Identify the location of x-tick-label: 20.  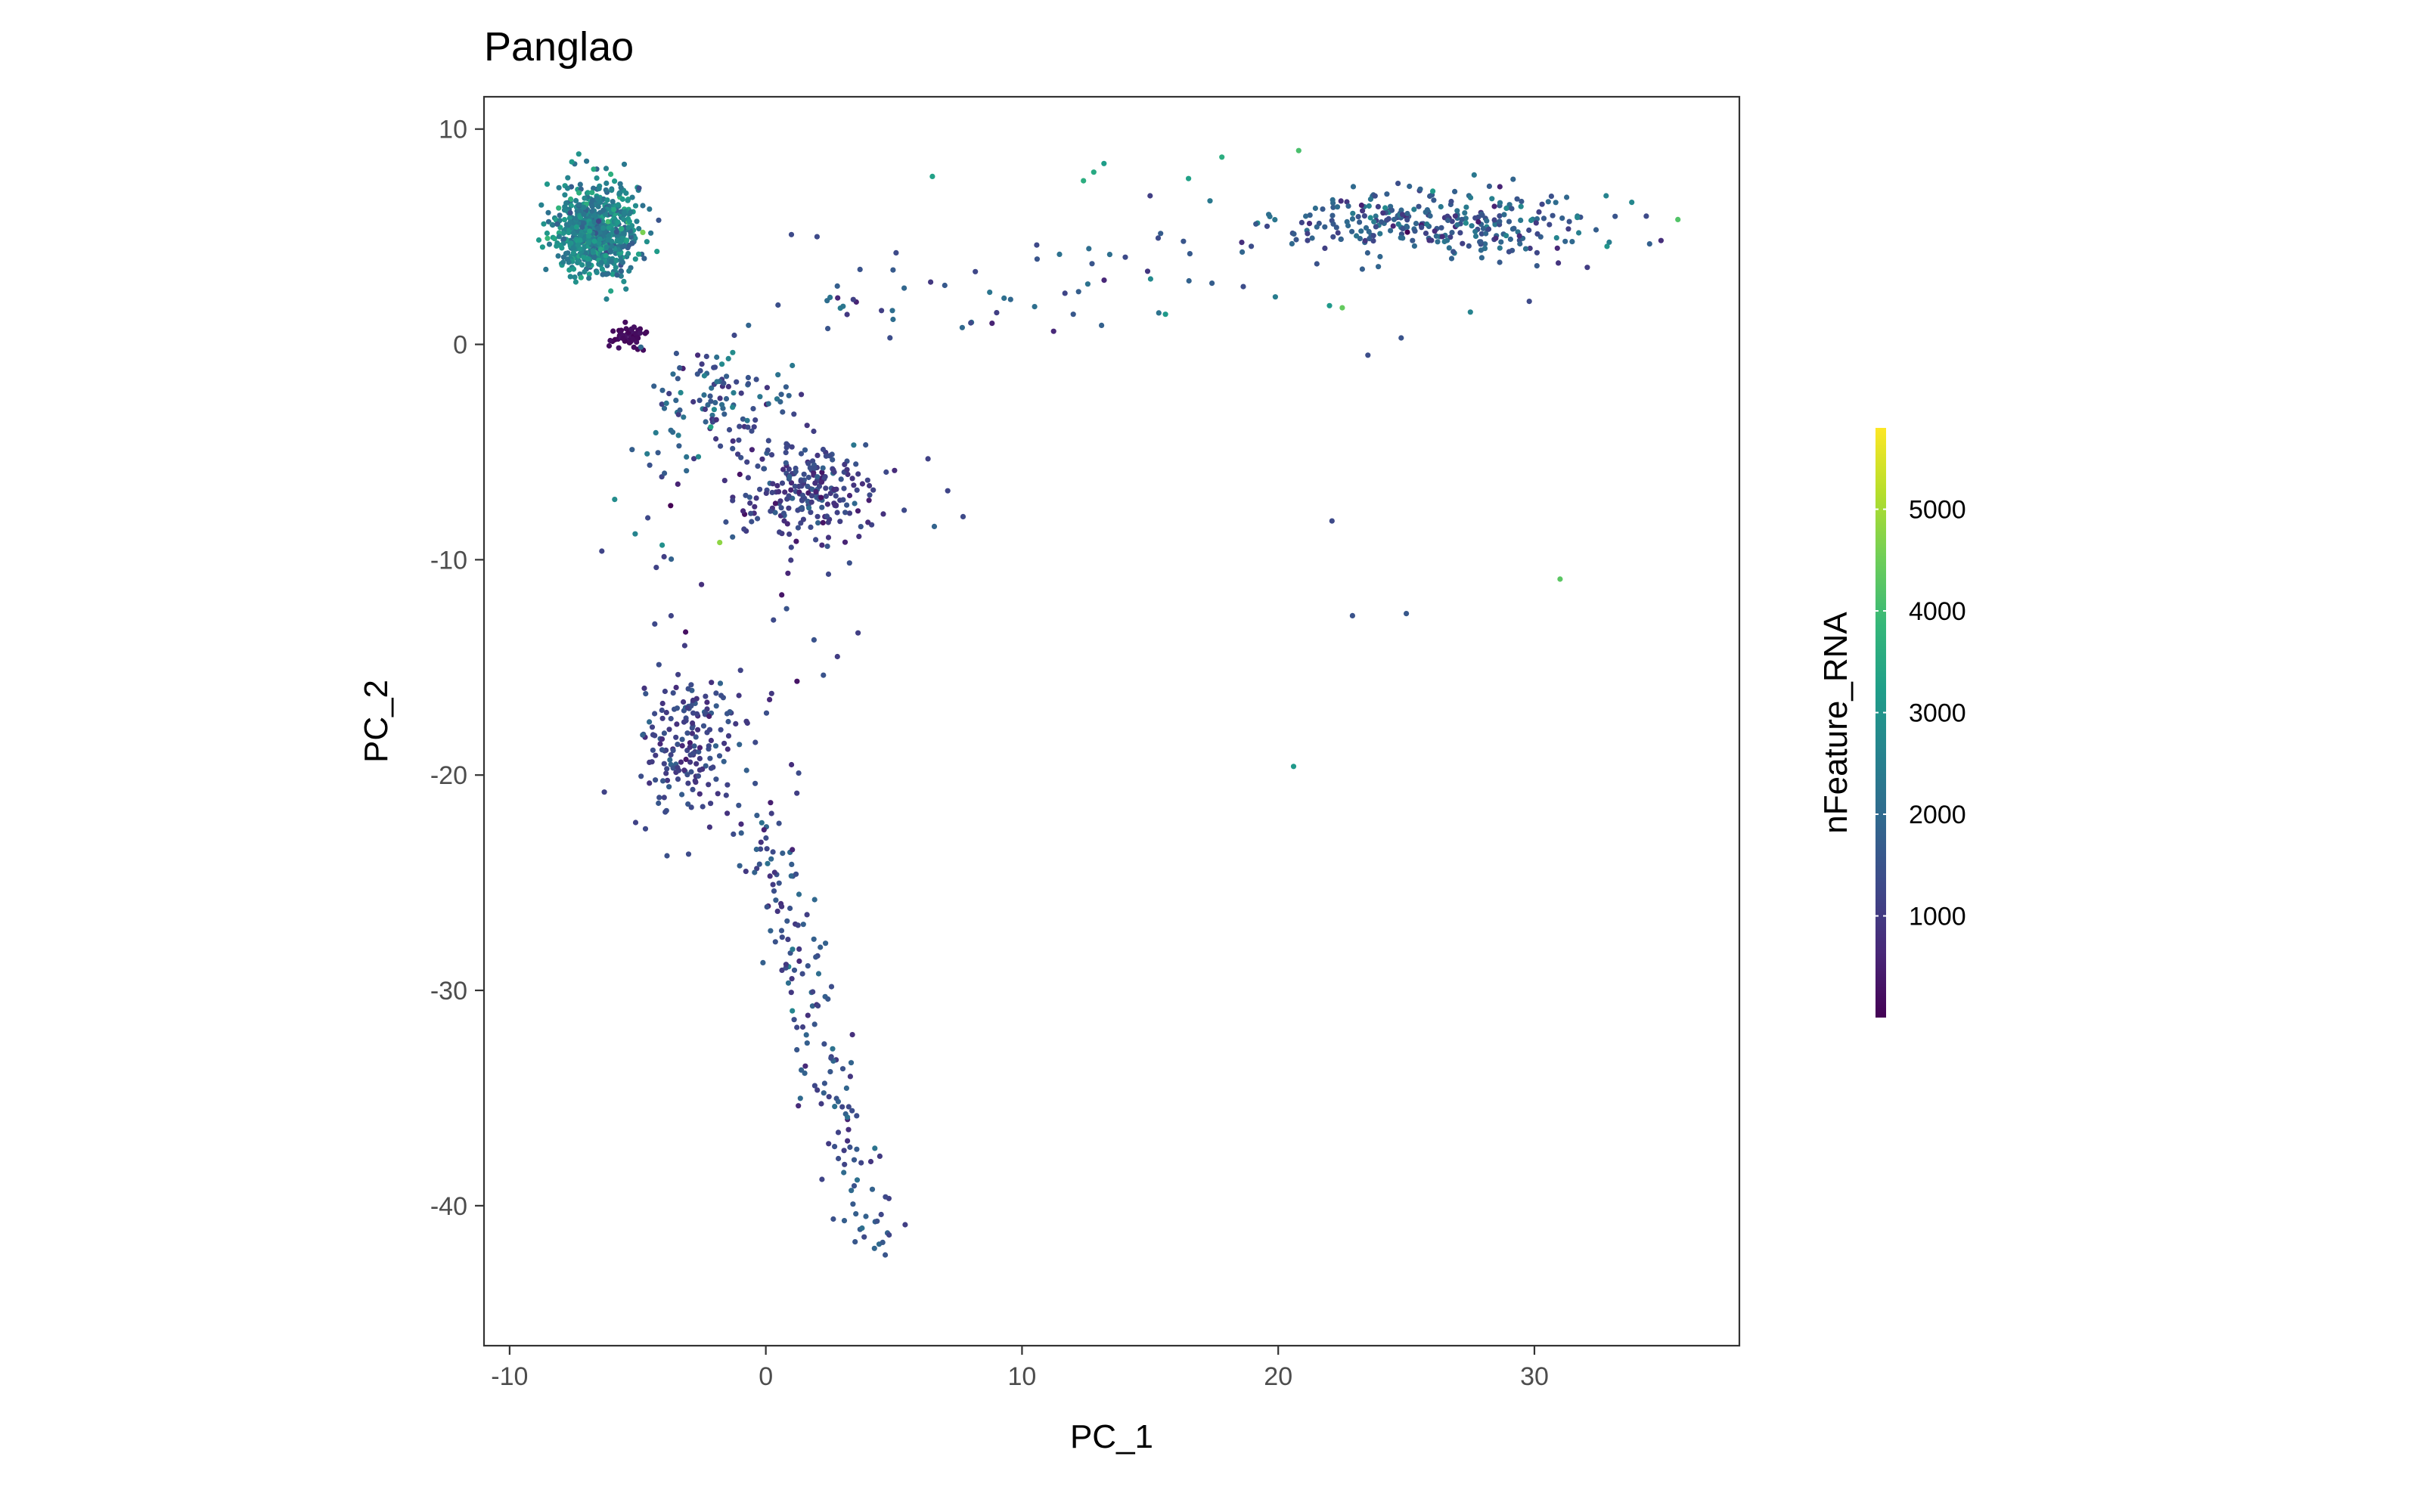
(1278, 1376).